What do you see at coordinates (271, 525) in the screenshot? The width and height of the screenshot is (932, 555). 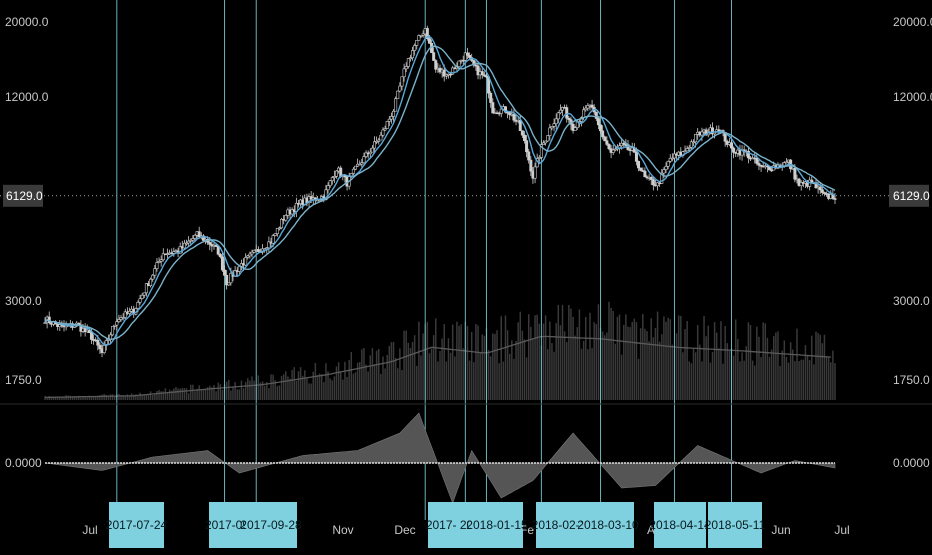 I see `x-date-label: 2017-09-28` at bounding box center [271, 525].